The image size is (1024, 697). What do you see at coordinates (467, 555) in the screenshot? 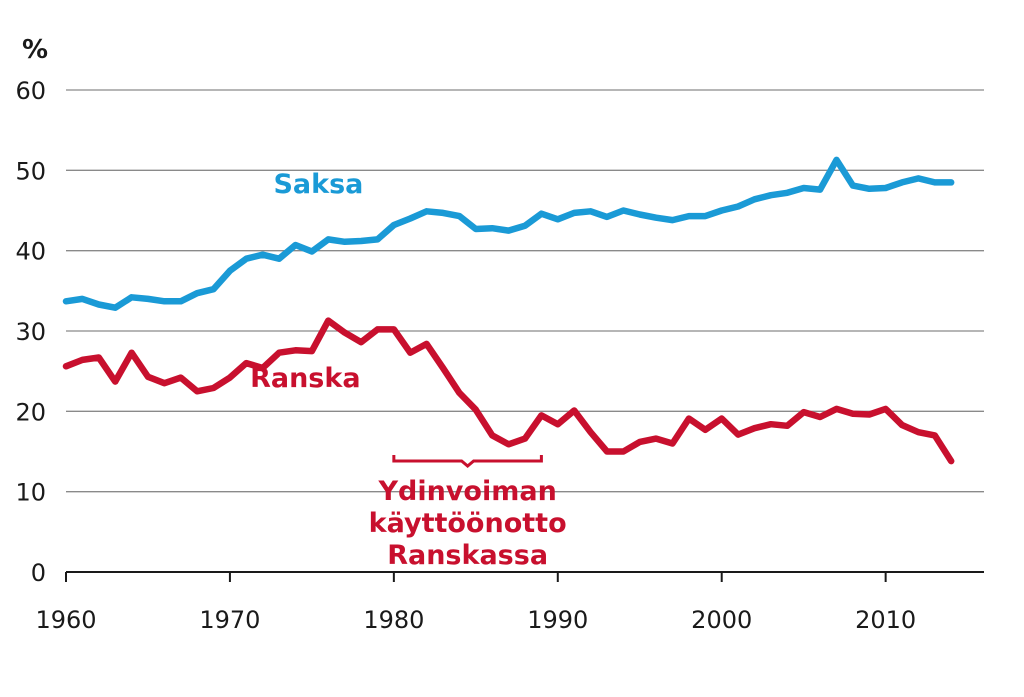
I see `annotation-text: Ranskassa` at bounding box center [467, 555].